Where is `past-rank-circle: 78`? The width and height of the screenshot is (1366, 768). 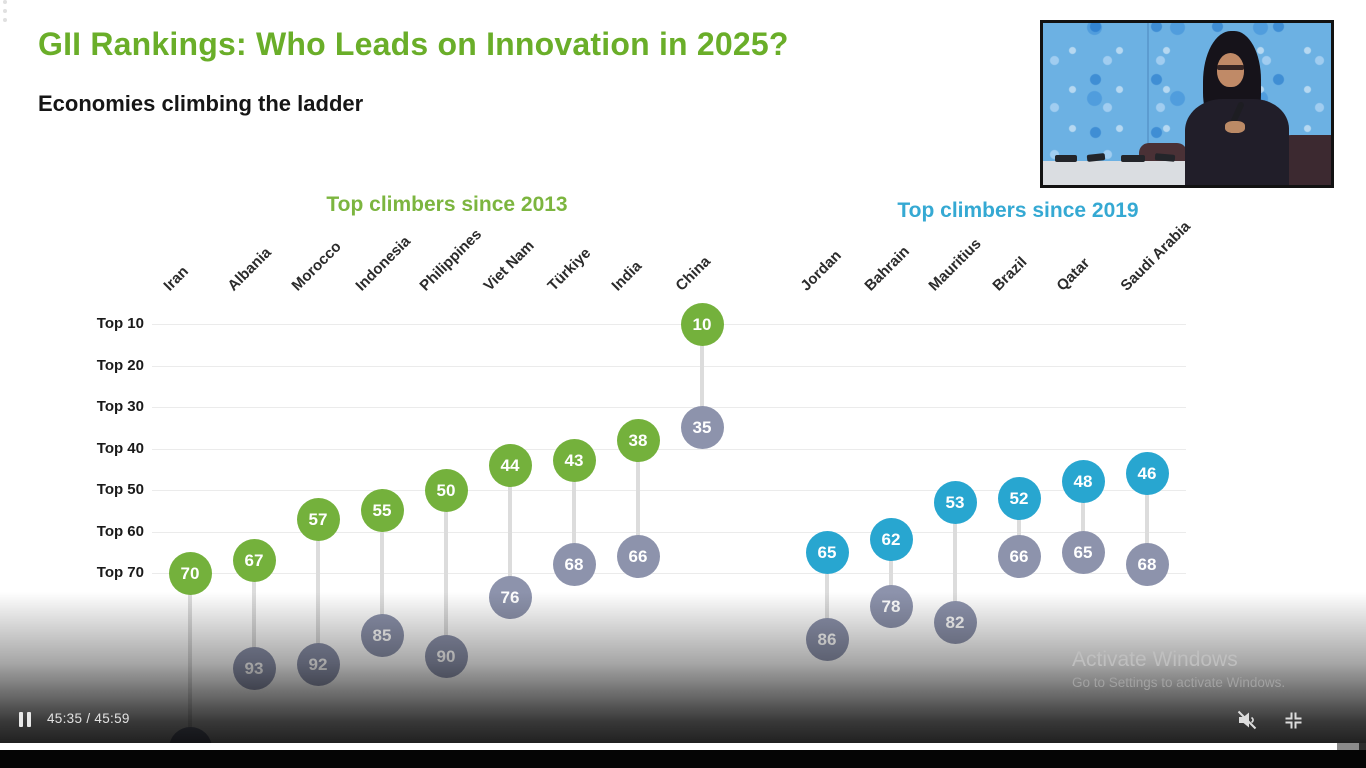 past-rank-circle: 78 is located at coordinates (891, 606).